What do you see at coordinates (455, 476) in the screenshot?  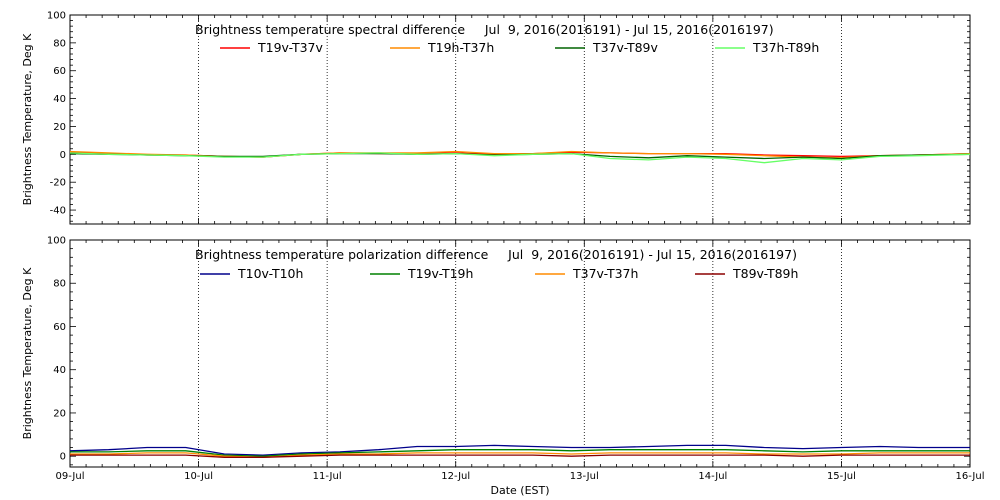 I see `x-tick-label: 12-Jul` at bounding box center [455, 476].